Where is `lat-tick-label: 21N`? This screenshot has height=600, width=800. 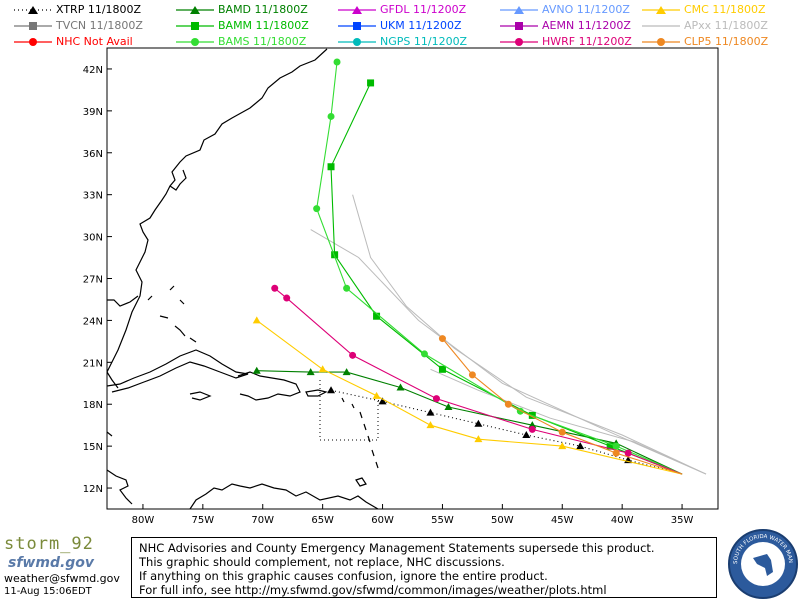
lat-tick-label: 21N is located at coordinates (93, 363).